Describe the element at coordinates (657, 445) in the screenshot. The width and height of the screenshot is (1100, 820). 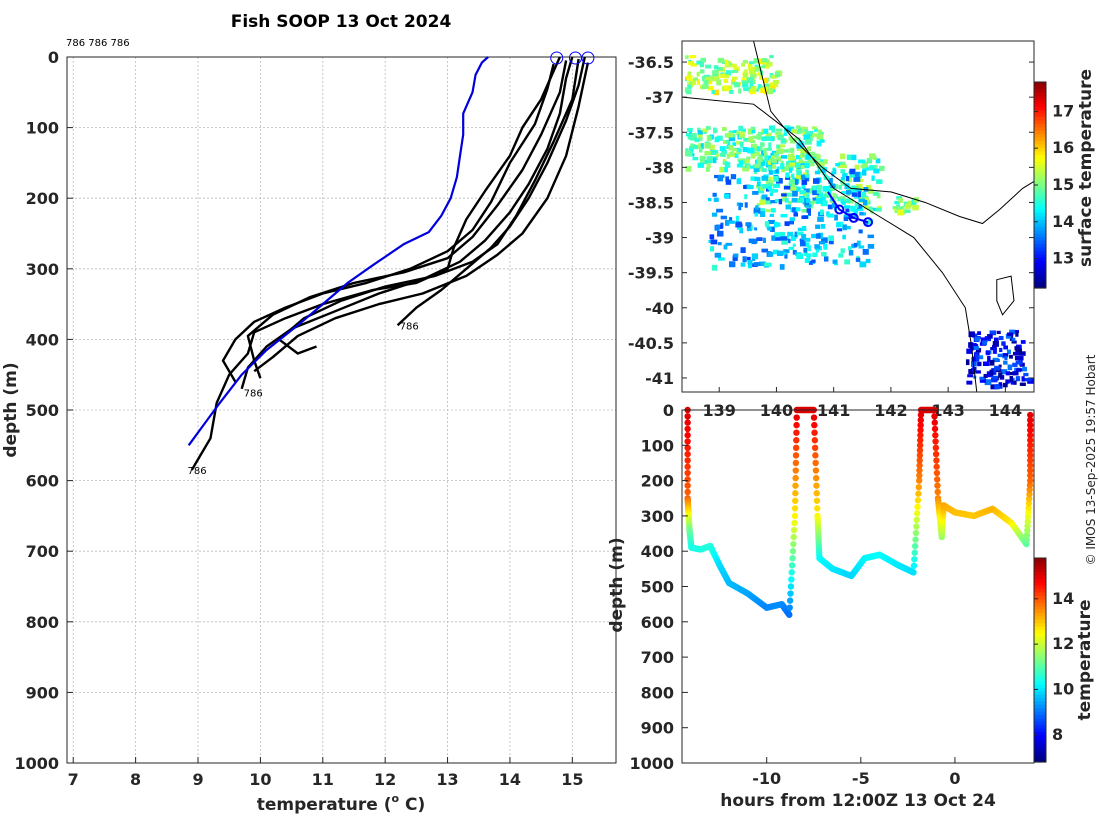
I see `section-y-tick-label: 100` at that location.